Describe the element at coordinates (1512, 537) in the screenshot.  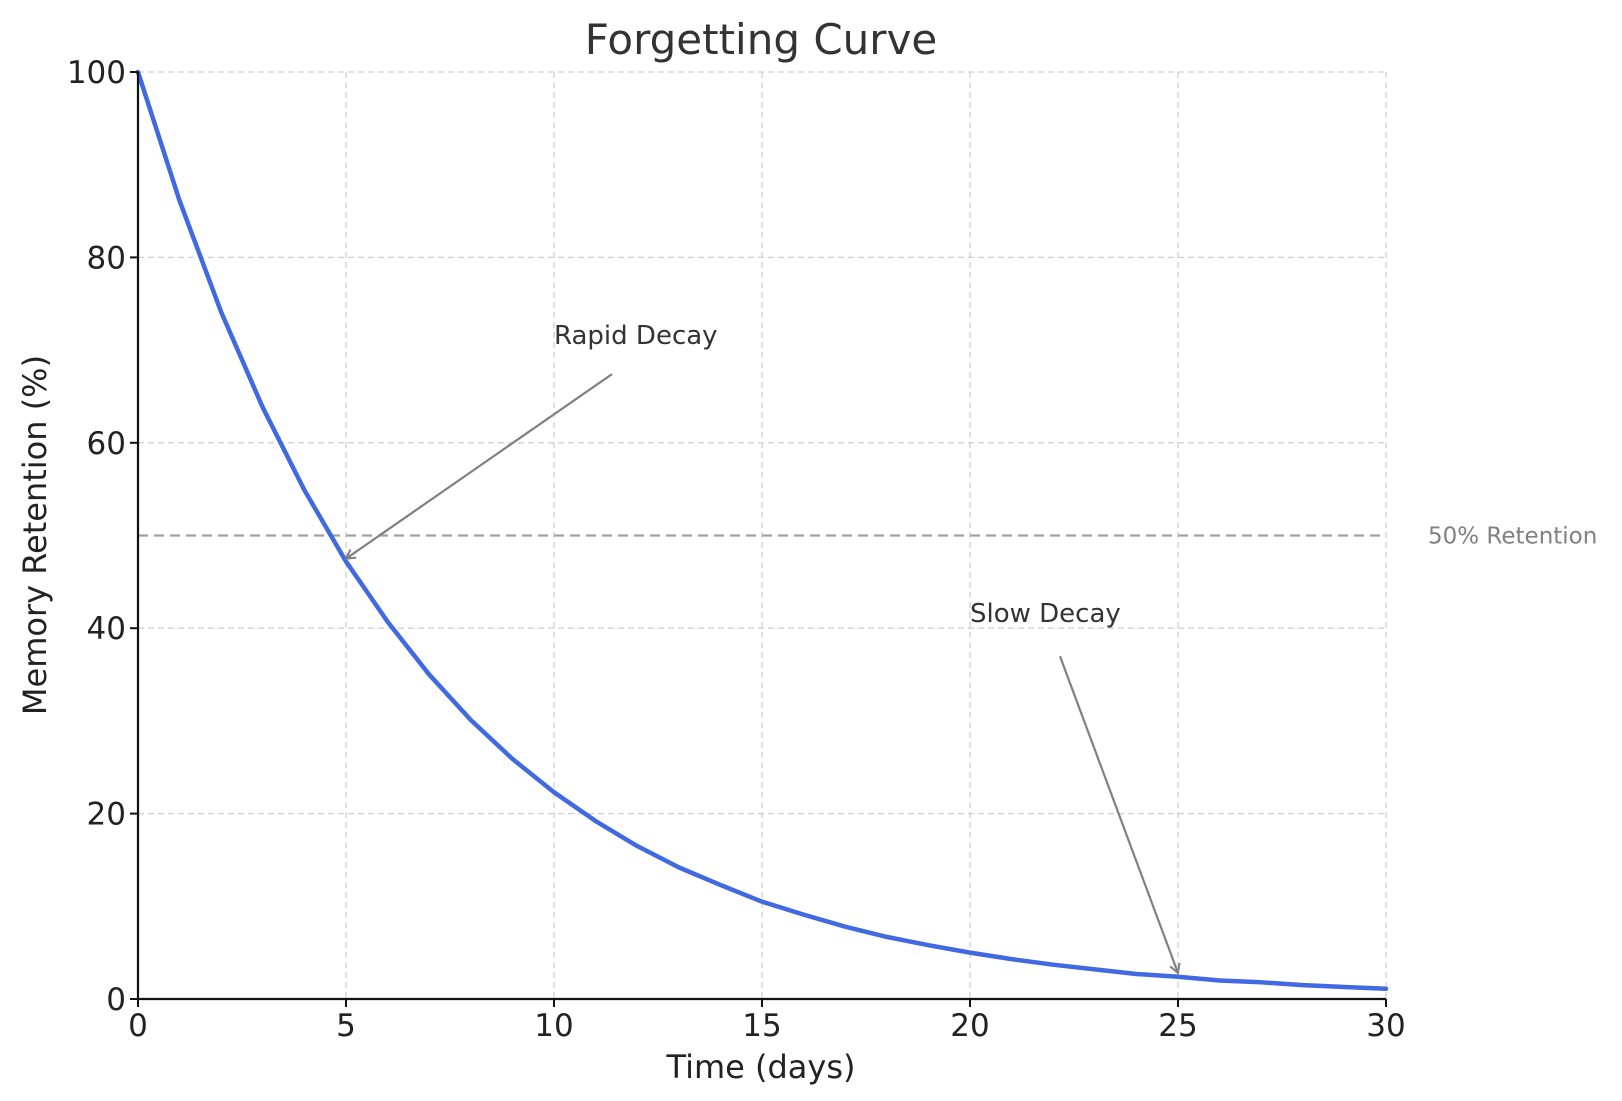
I see `reference-line-label: 50% Retention` at that location.